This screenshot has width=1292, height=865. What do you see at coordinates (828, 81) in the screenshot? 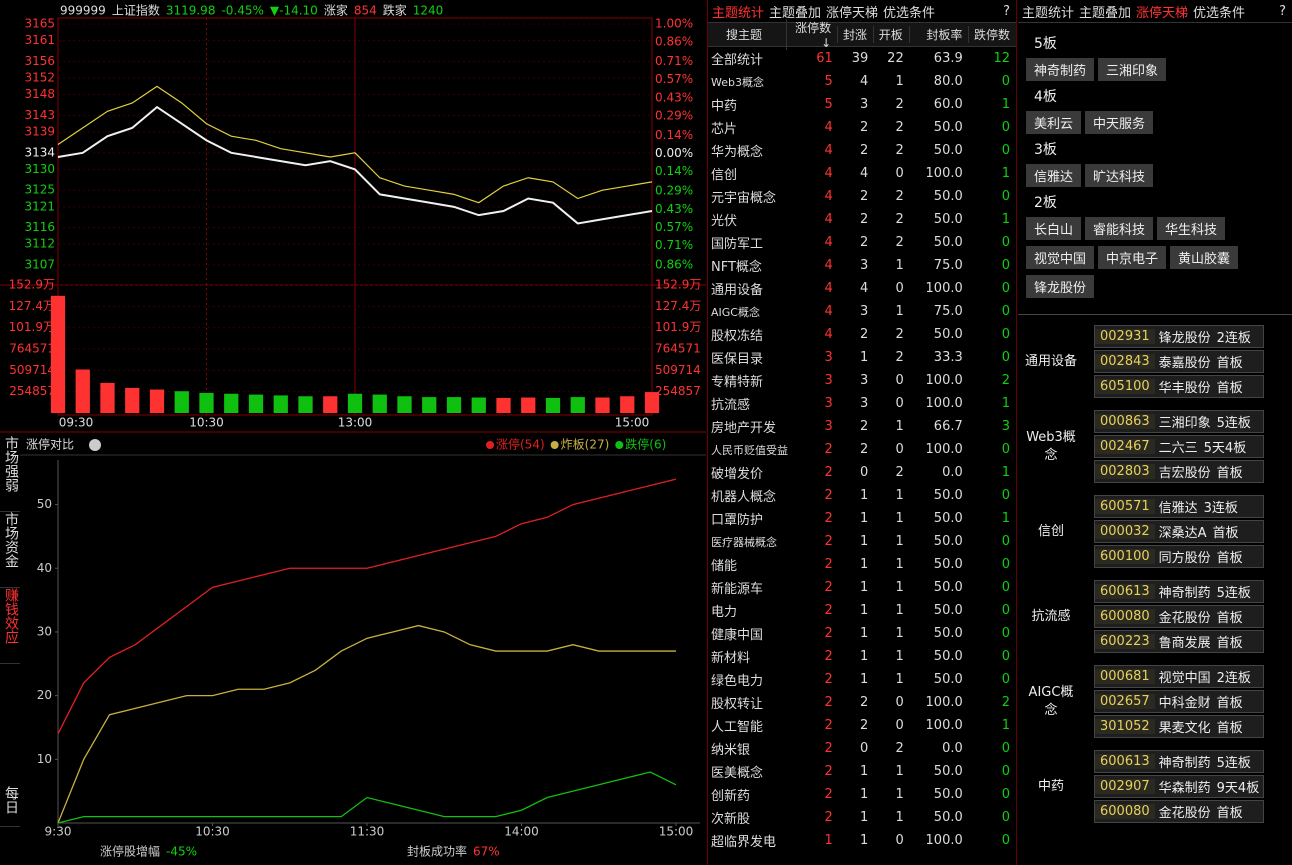
I see `table-cell: 5` at bounding box center [828, 81].